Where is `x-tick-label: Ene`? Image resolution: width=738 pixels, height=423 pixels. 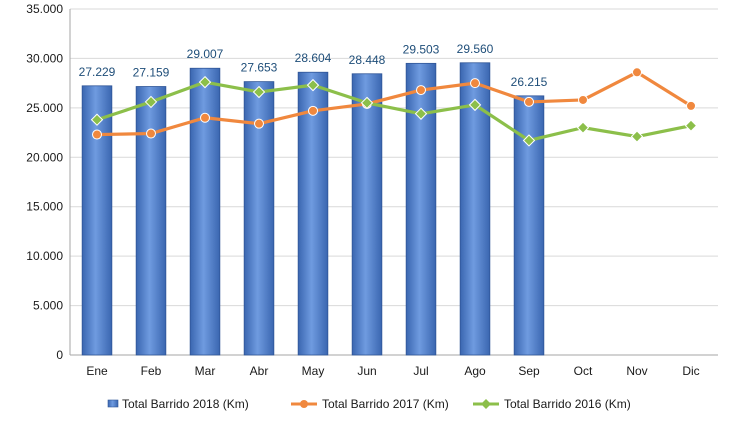 x-tick-label: Ene is located at coordinates (97, 371).